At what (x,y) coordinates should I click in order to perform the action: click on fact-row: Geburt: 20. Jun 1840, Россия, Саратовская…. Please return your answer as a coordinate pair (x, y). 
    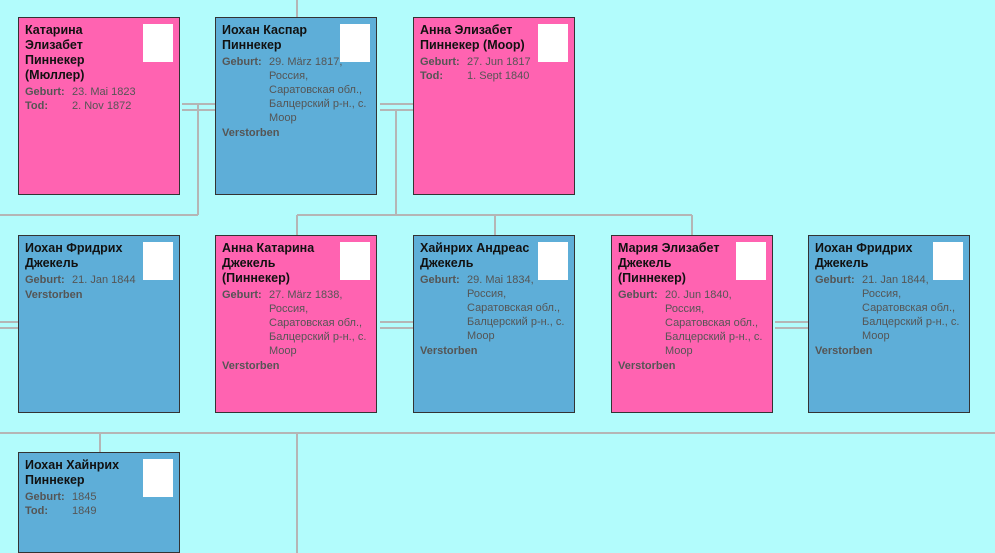
    Looking at the image, I should click on (692, 323).